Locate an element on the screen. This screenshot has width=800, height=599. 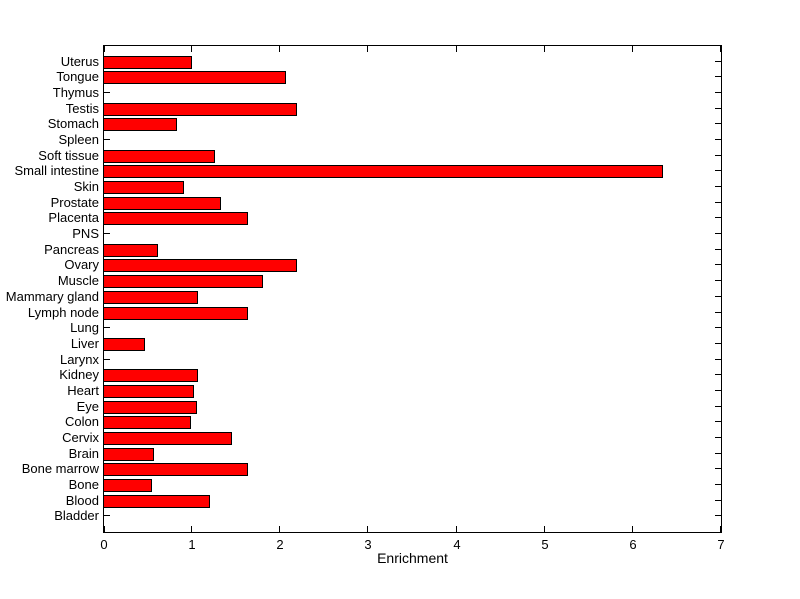
category-label-heart: Heart is located at coordinates (83, 390).